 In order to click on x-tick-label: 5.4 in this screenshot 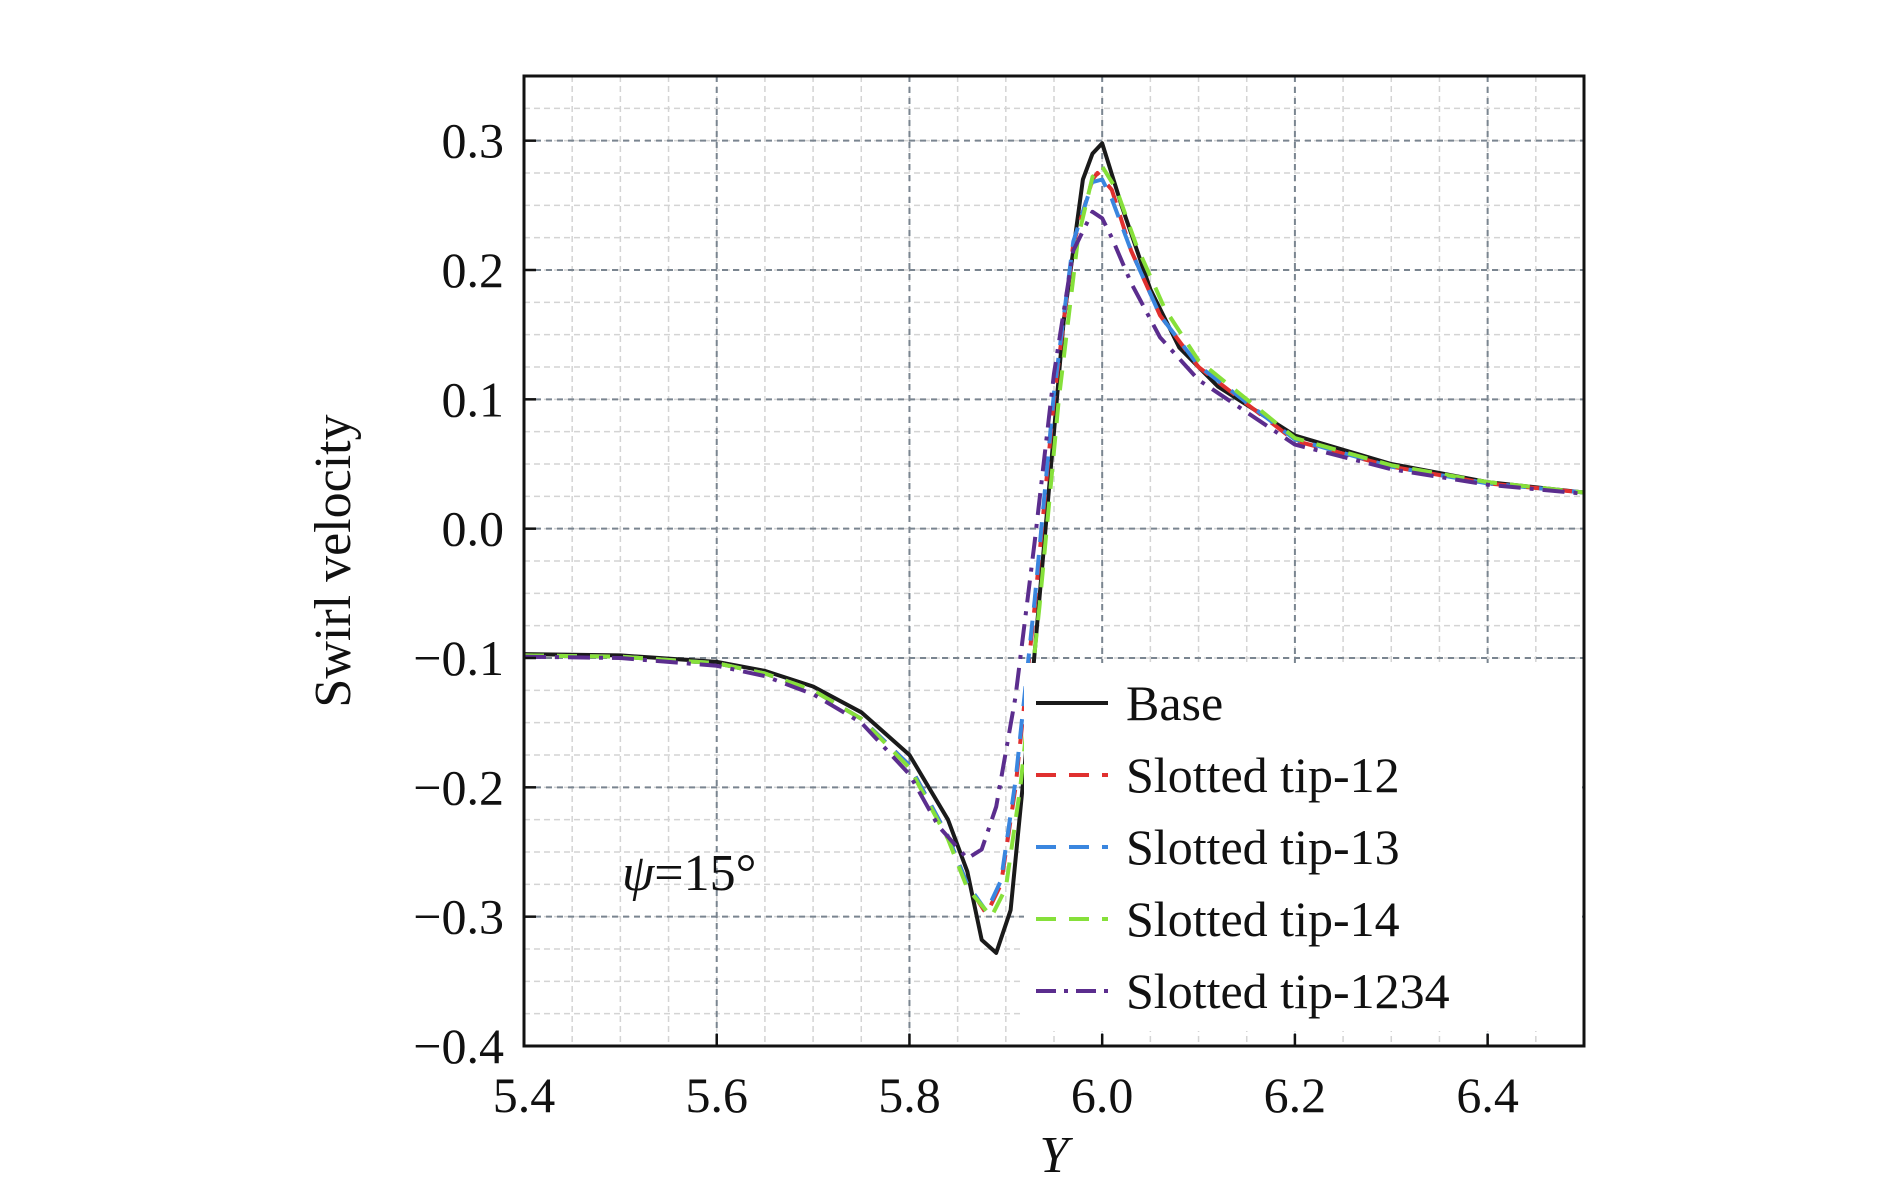, I will do `click(524, 1095)`.